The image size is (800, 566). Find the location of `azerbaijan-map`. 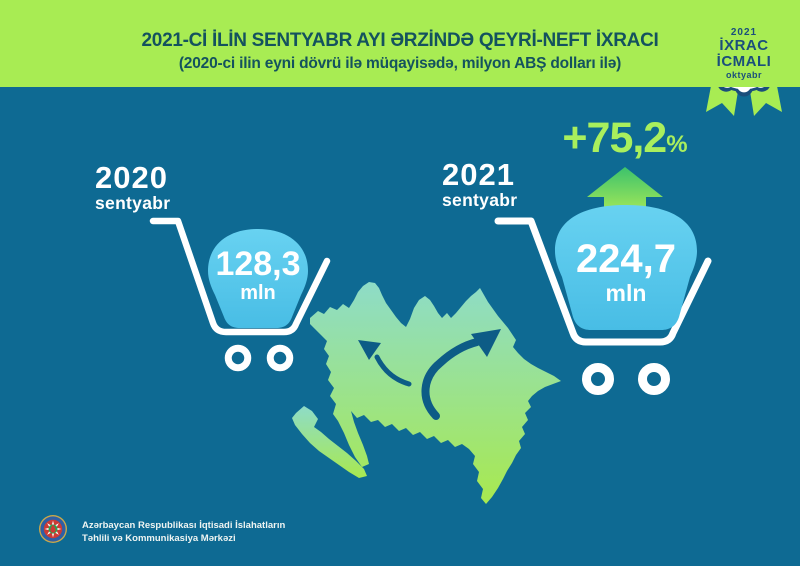

azerbaijan-map is located at coordinates (426, 393).